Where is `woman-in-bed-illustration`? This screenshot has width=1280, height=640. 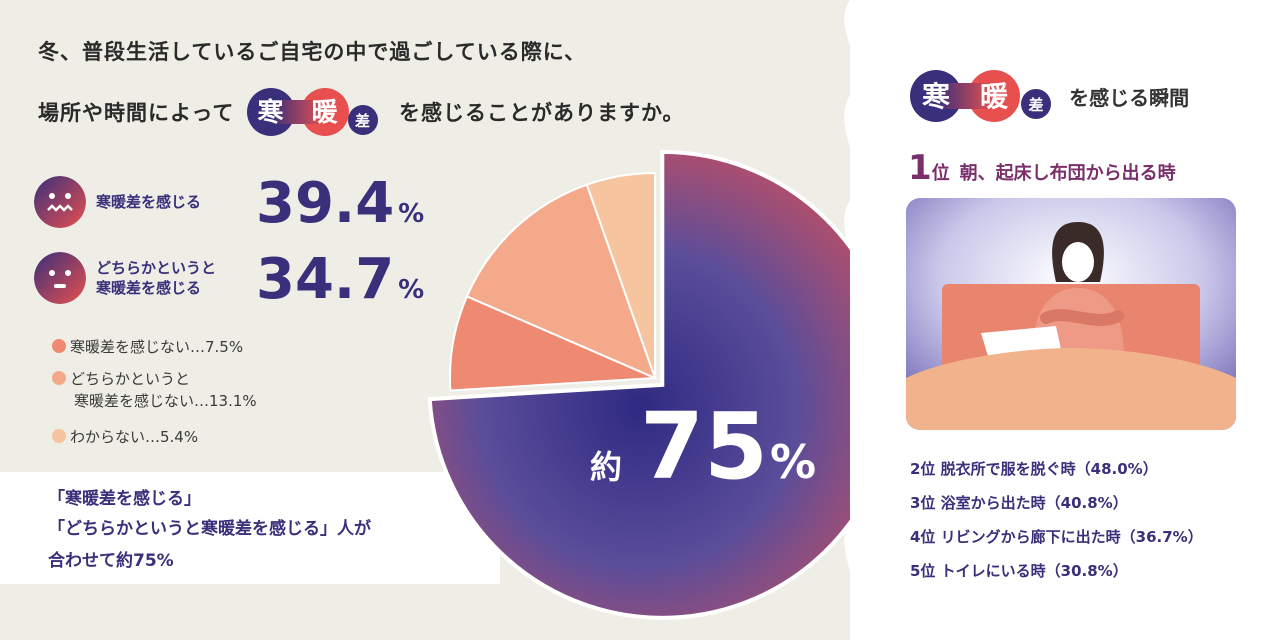 woman-in-bed-illustration is located at coordinates (1071, 314).